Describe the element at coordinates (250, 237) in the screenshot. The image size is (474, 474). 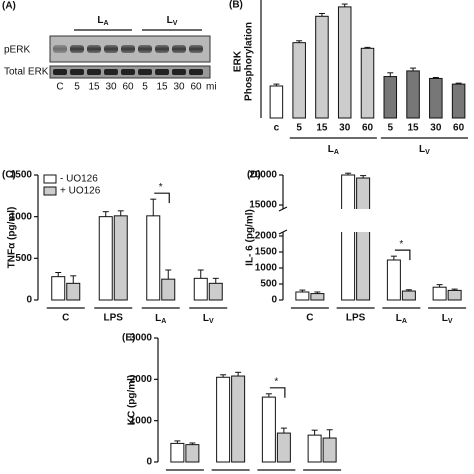
I see `y-label: IL- 6 (pg/ml)` at that location.